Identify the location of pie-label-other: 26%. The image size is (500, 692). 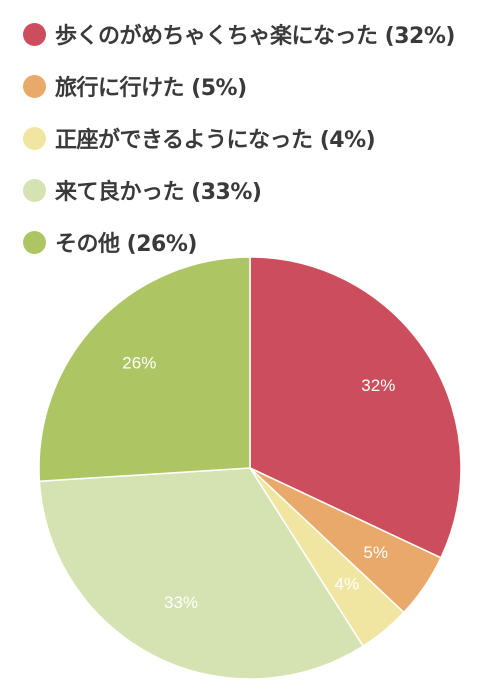
(139, 362).